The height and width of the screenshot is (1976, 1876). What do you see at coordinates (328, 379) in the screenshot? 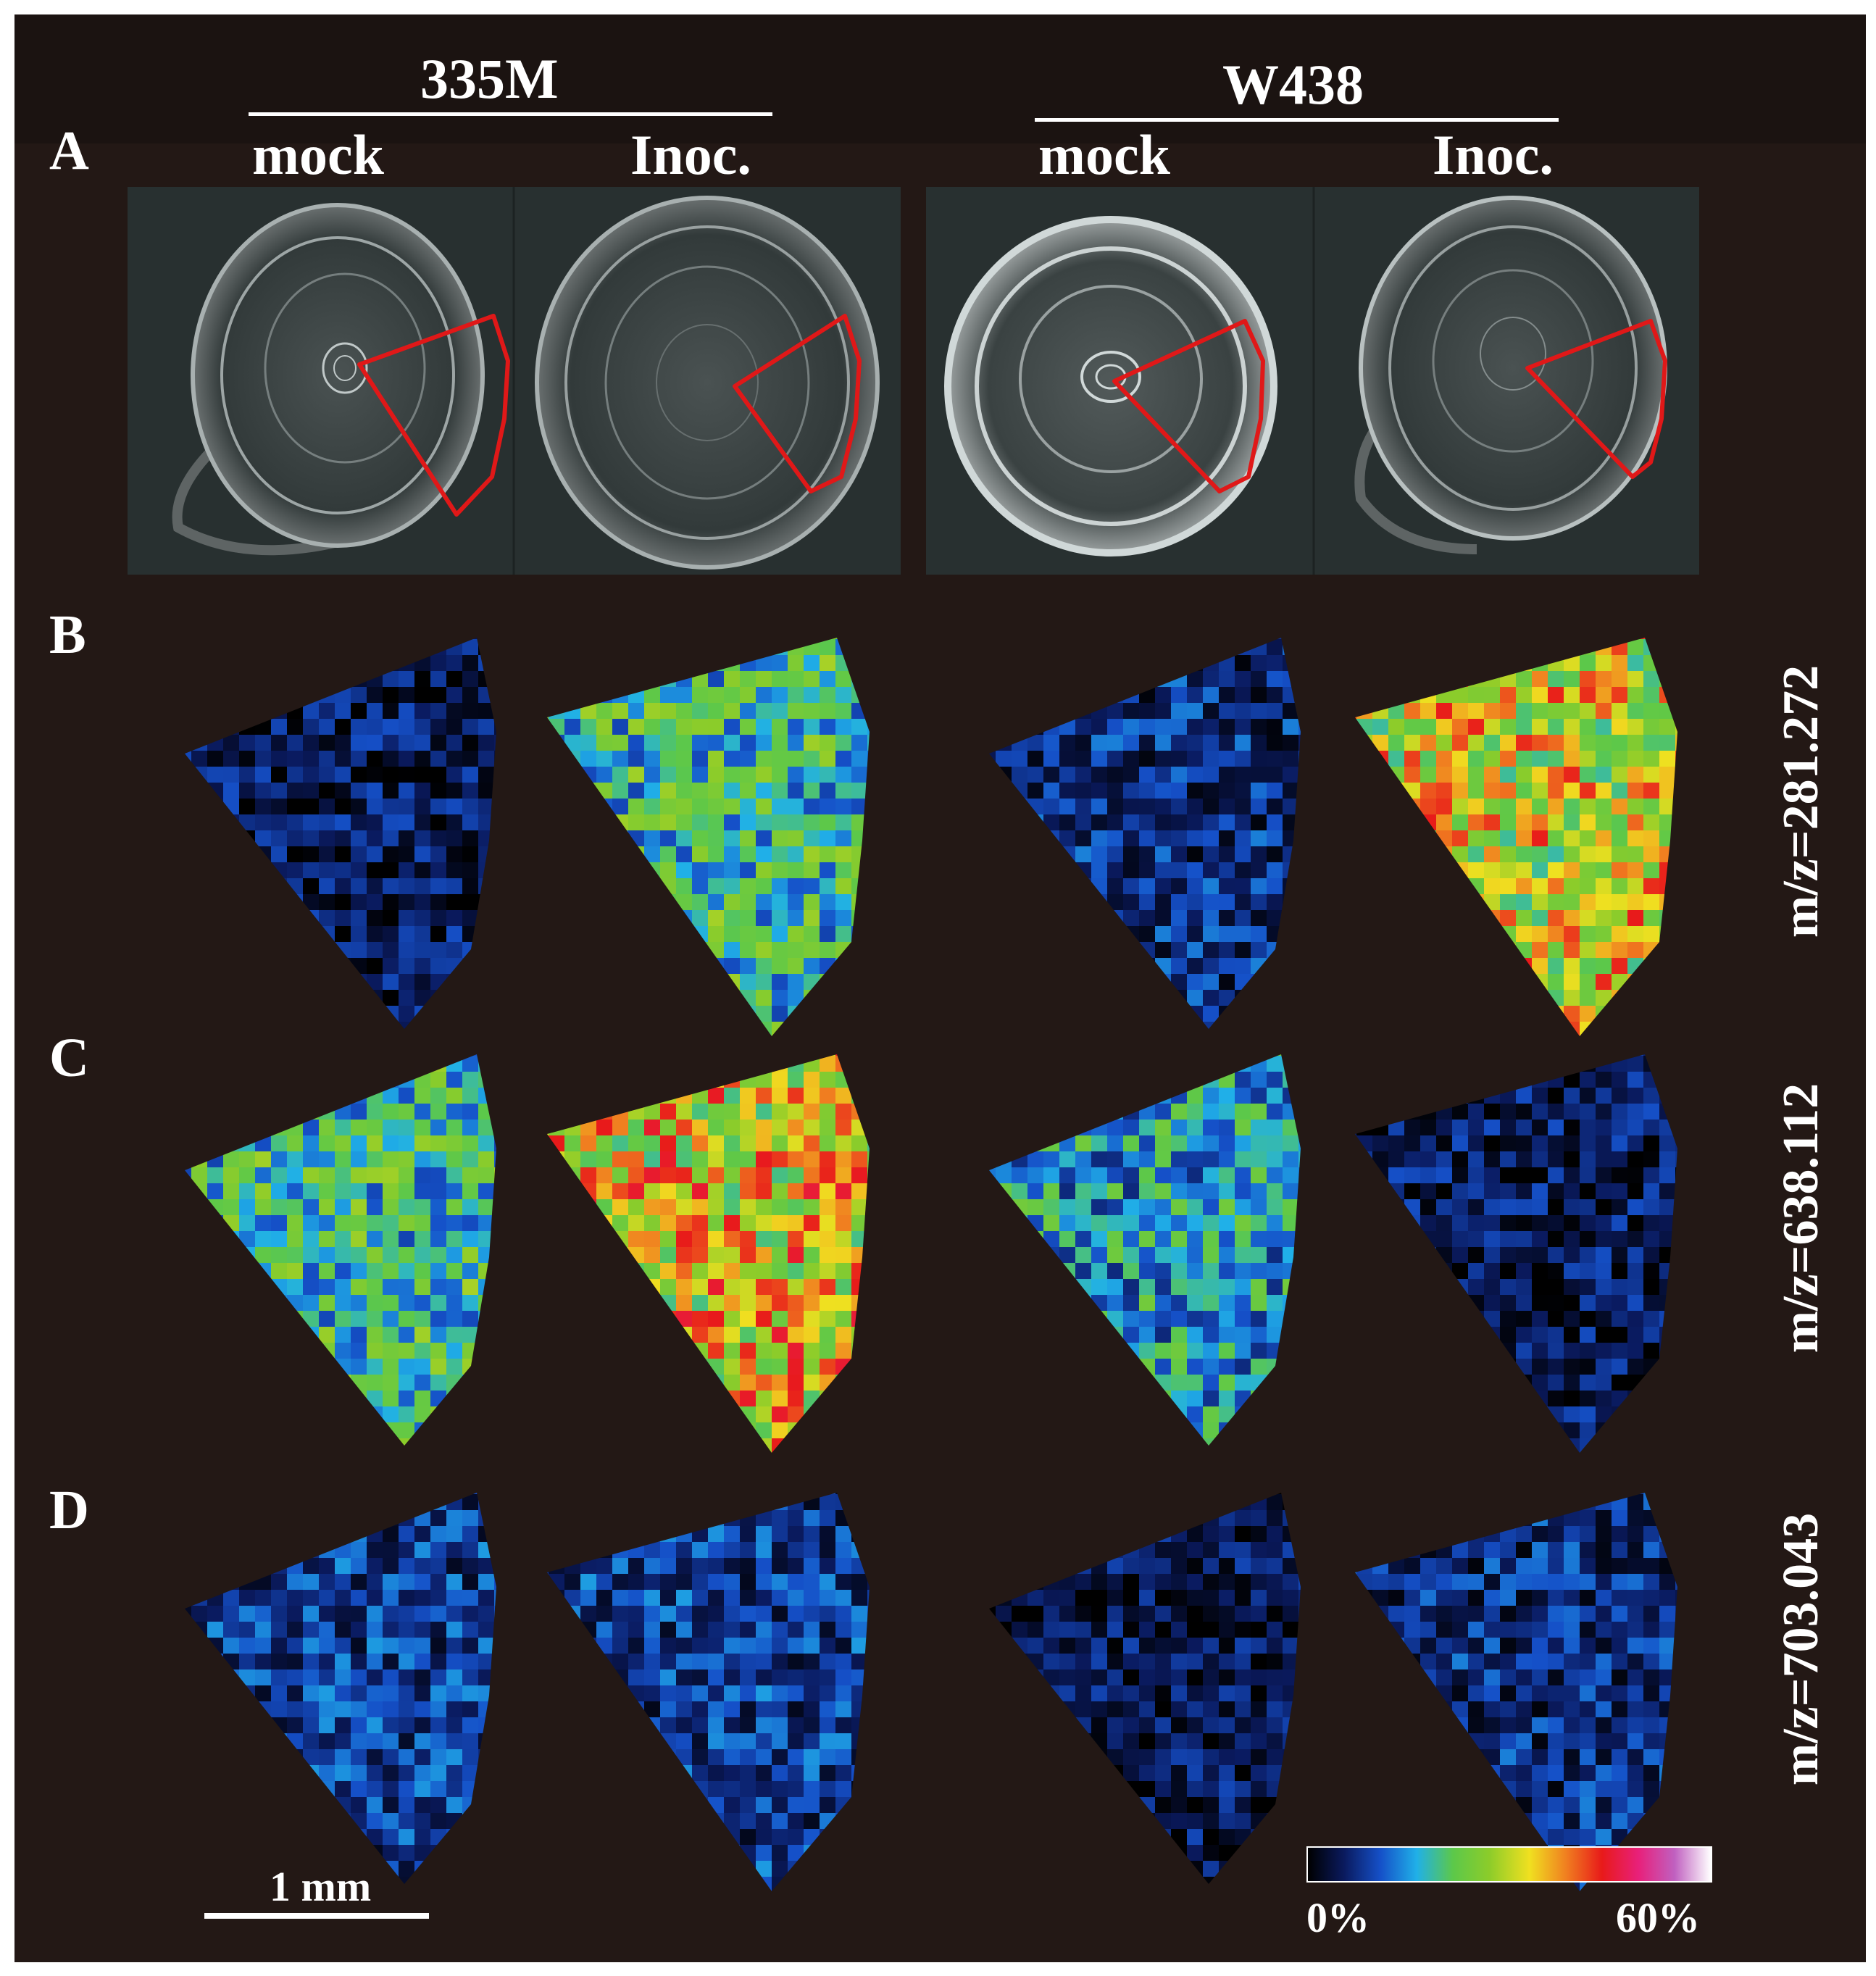
I see `stem-section-335m-mock` at bounding box center [328, 379].